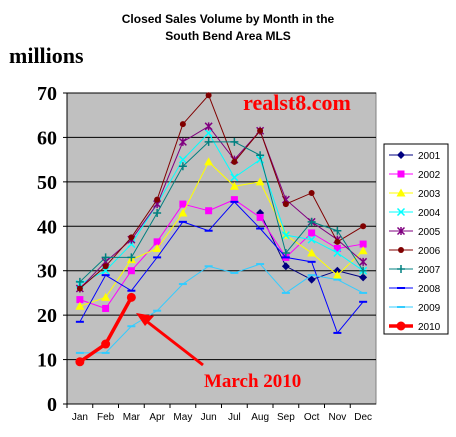 The height and width of the screenshot is (437, 456). I want to click on x-tick-label: Nov, so click(337, 417).